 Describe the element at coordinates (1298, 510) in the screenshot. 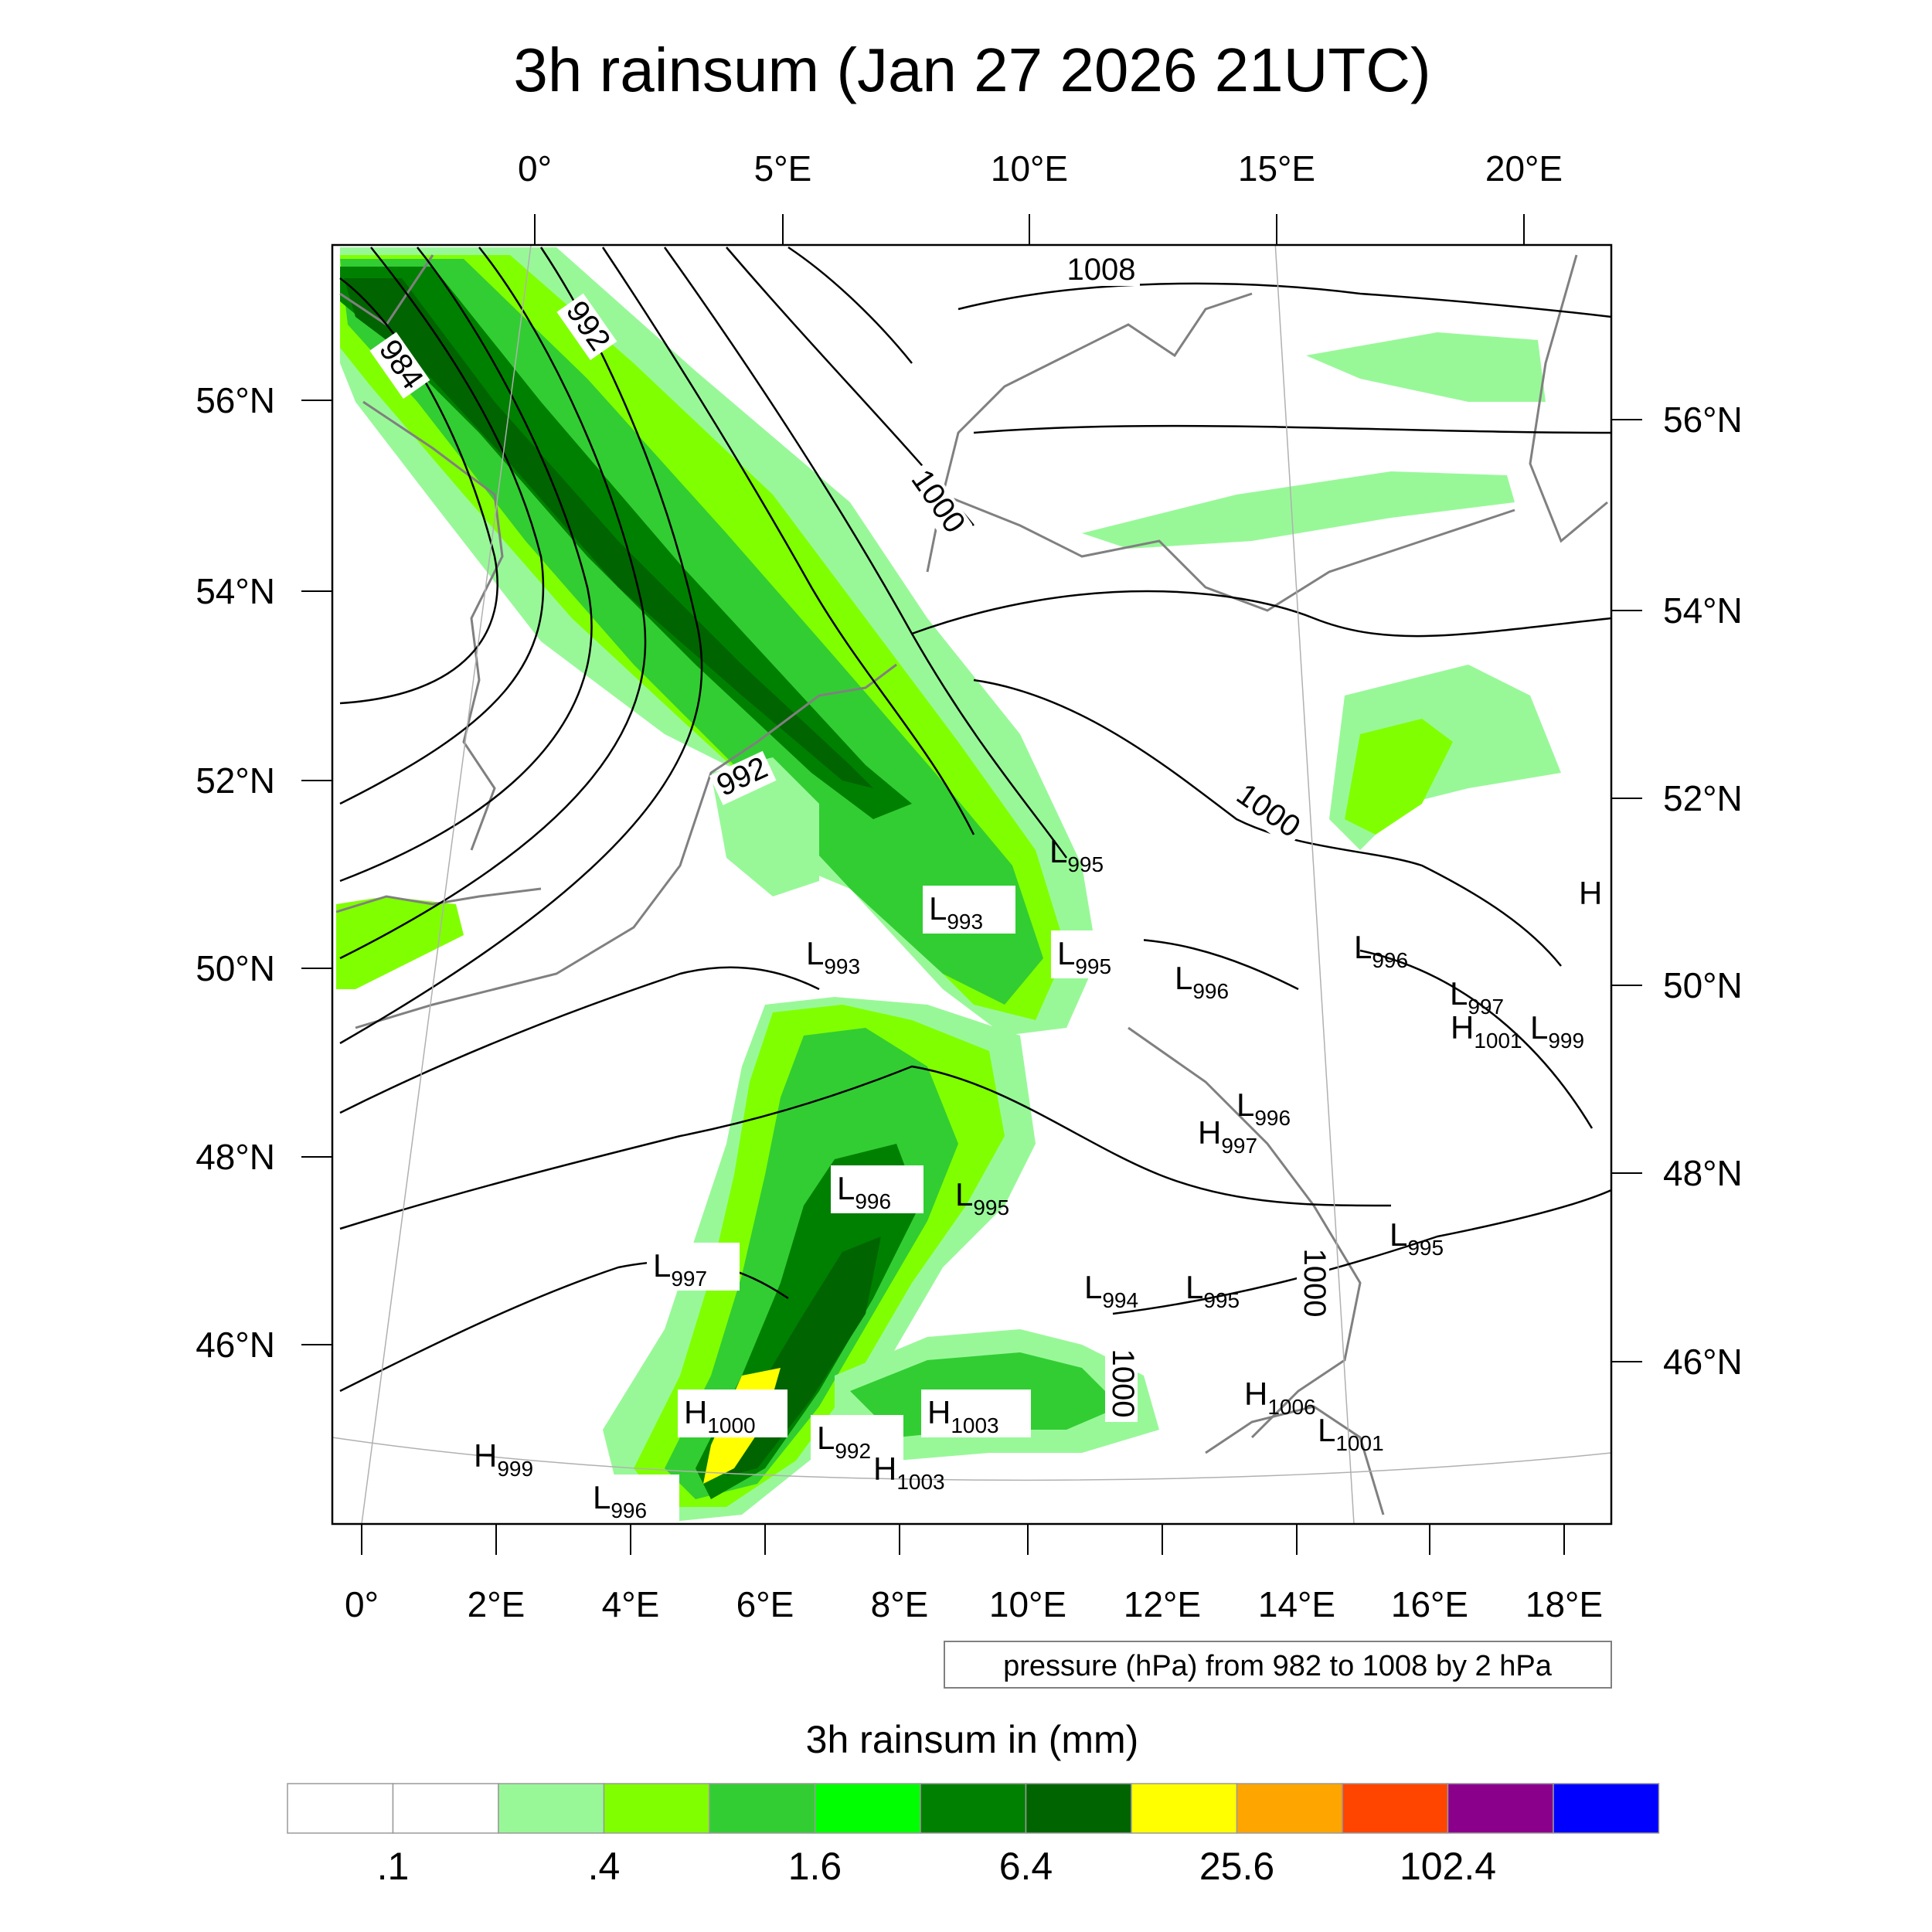

I see `rain-east-baltic` at that location.